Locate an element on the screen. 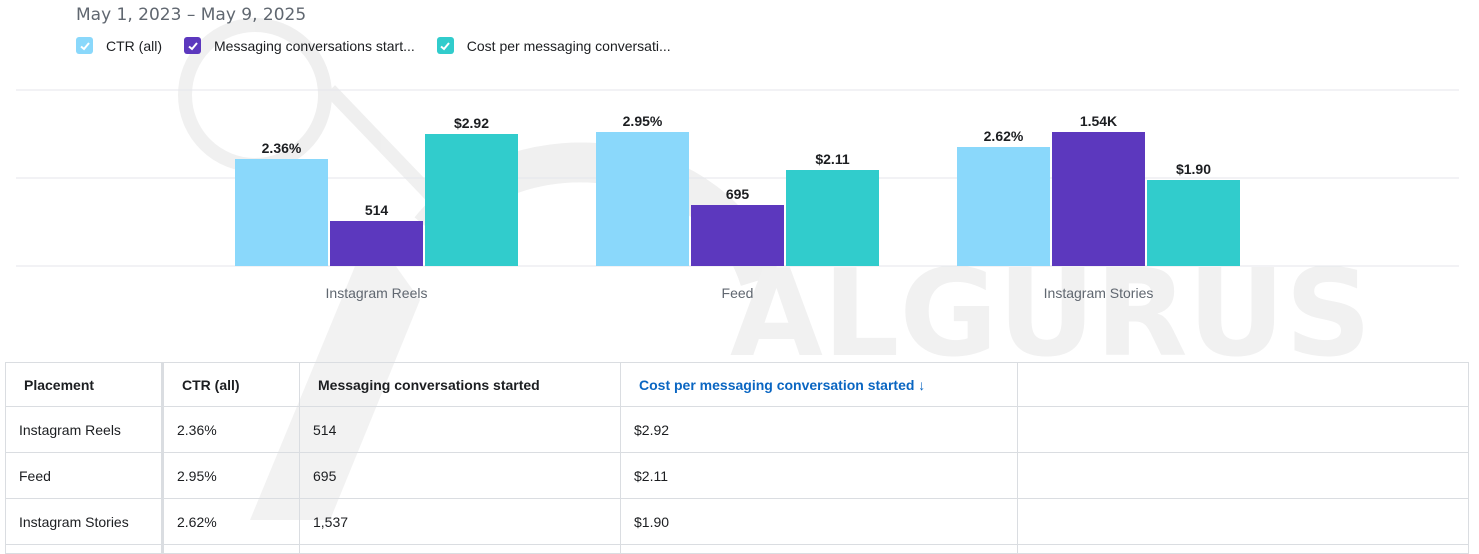 Image resolution: width=1479 pixels, height=554 pixels. legend-item-ctr: CTR (all) is located at coordinates (119, 45).